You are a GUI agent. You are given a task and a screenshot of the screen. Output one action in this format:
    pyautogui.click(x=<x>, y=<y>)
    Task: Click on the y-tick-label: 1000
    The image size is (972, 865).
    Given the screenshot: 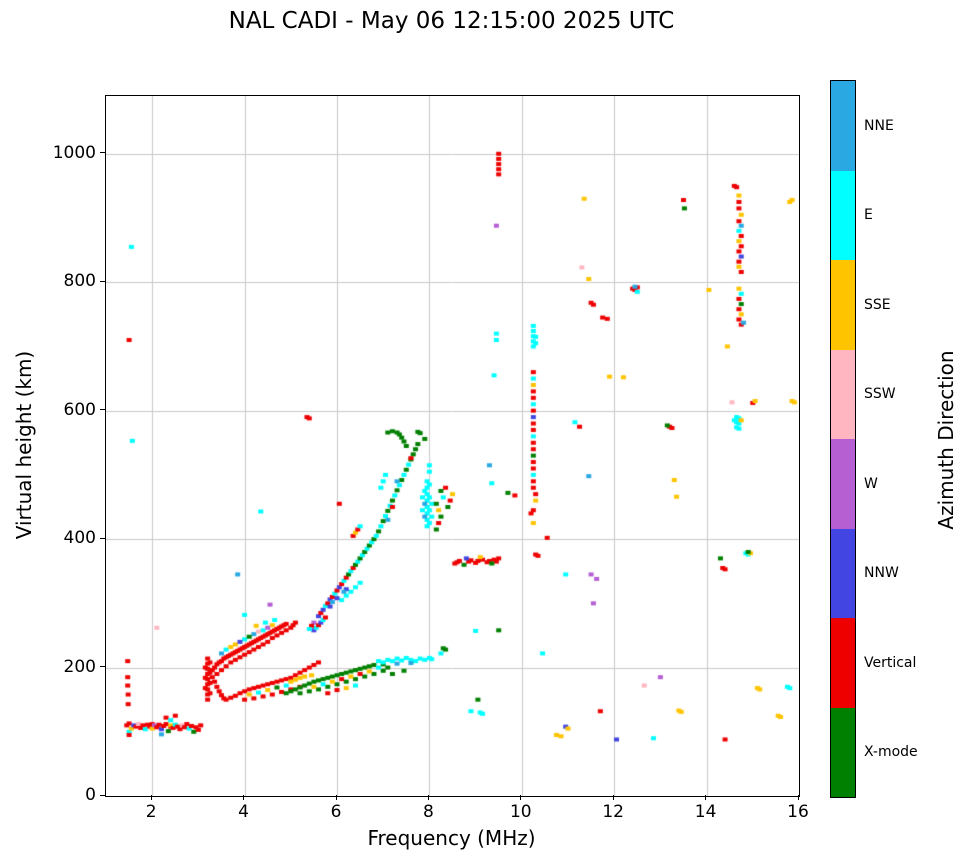 What is the action you would take?
    pyautogui.click(x=74, y=152)
    